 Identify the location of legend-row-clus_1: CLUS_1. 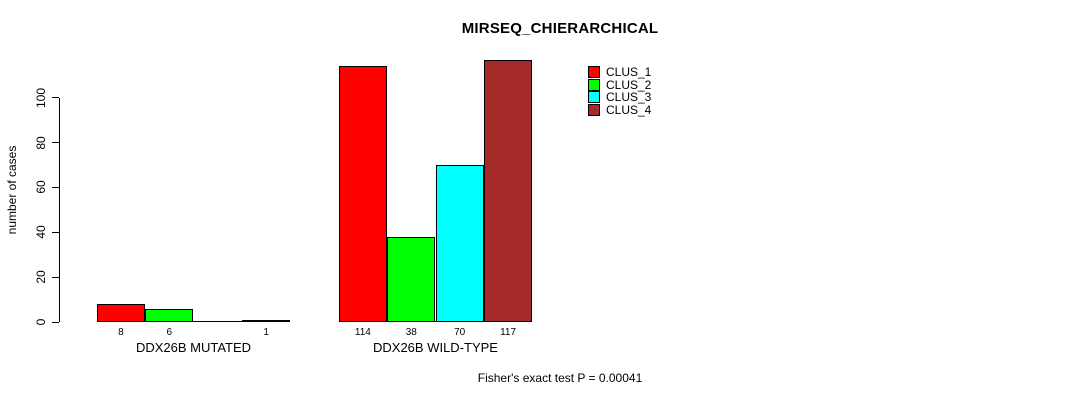
(620, 72).